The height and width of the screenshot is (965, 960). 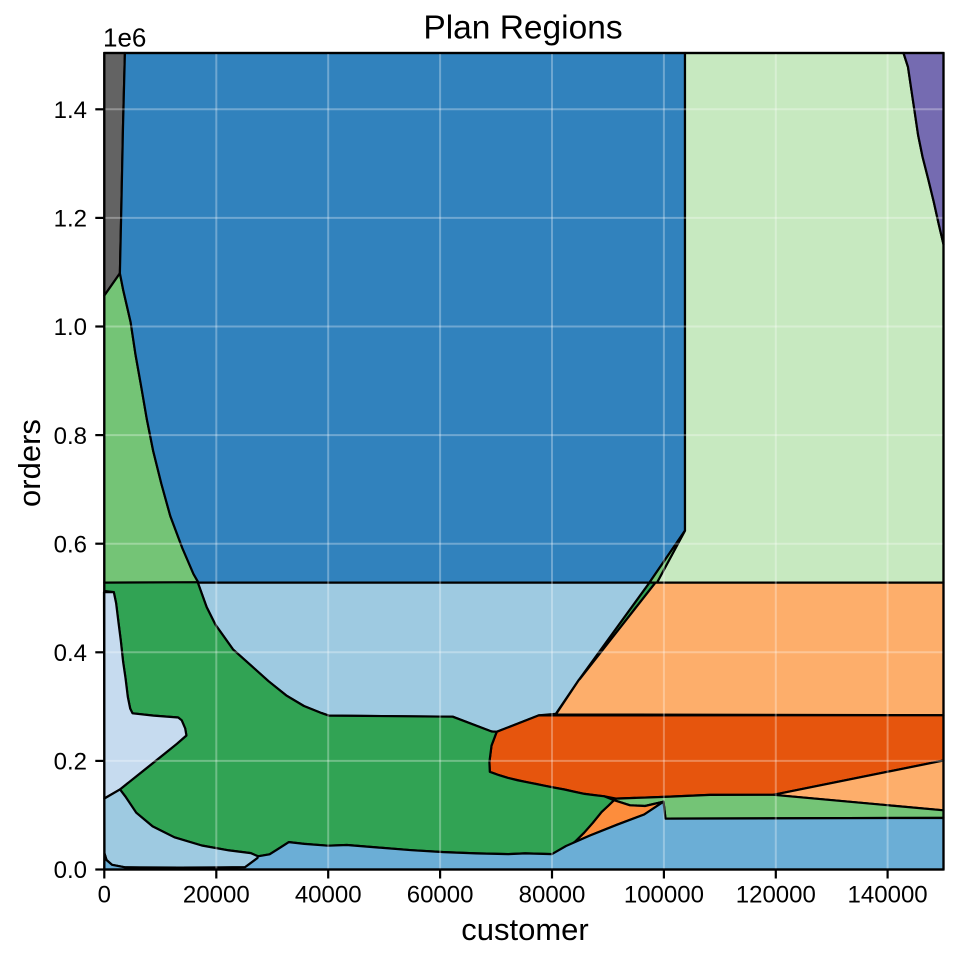 I want to click on svg-text: 0.6, so click(x=70, y=544).